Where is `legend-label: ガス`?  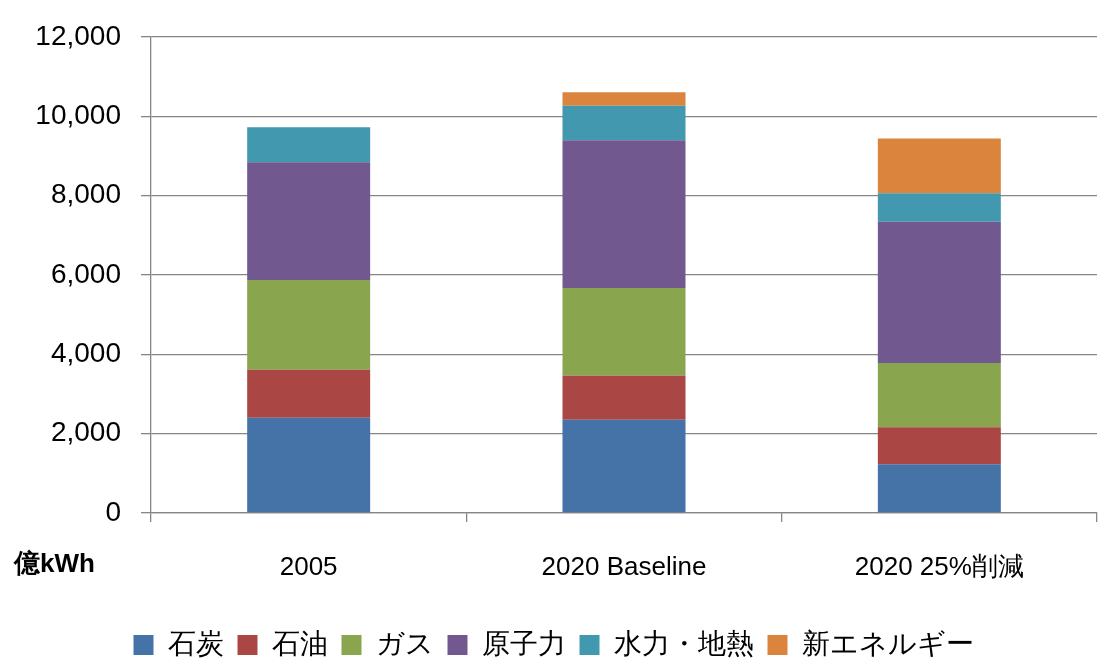
legend-label: ガス is located at coordinates (404, 643).